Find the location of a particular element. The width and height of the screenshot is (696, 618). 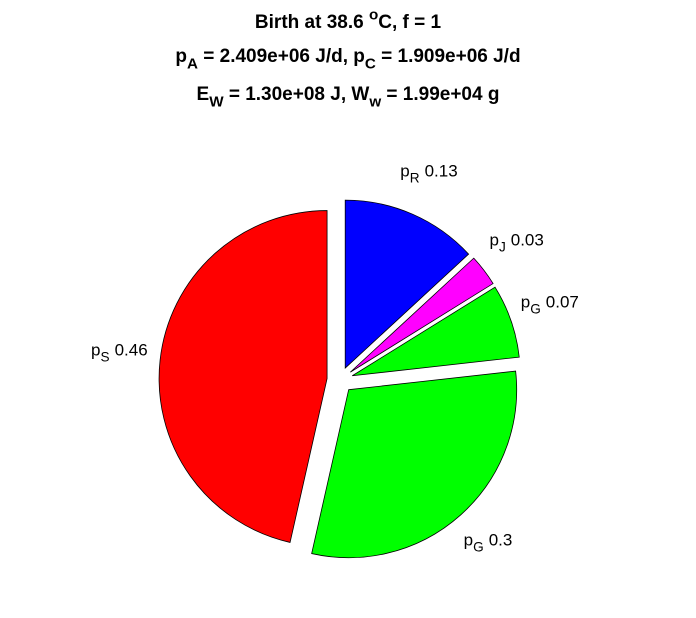

script-text: S is located at coordinates (105, 356).